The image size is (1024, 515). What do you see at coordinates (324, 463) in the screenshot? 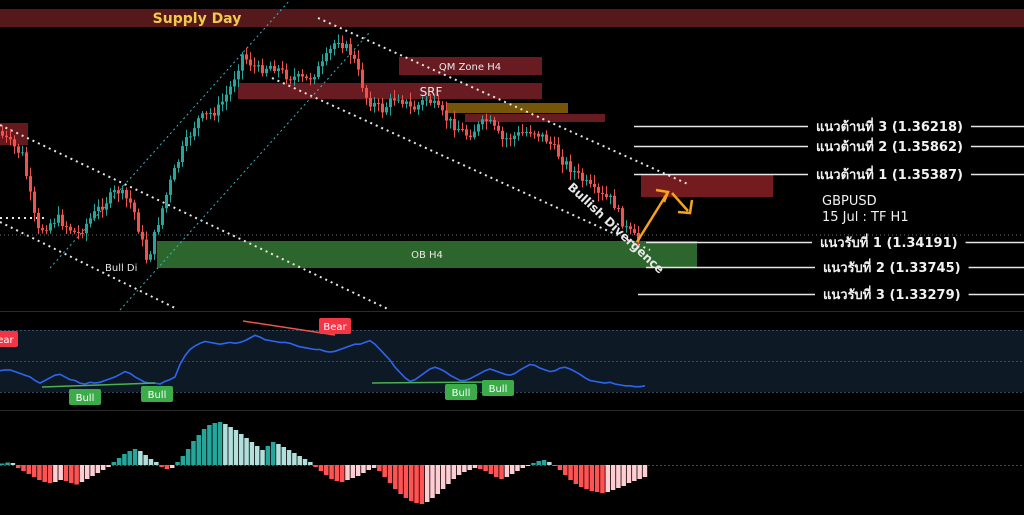
I see `histogram-bars` at bounding box center [324, 463].